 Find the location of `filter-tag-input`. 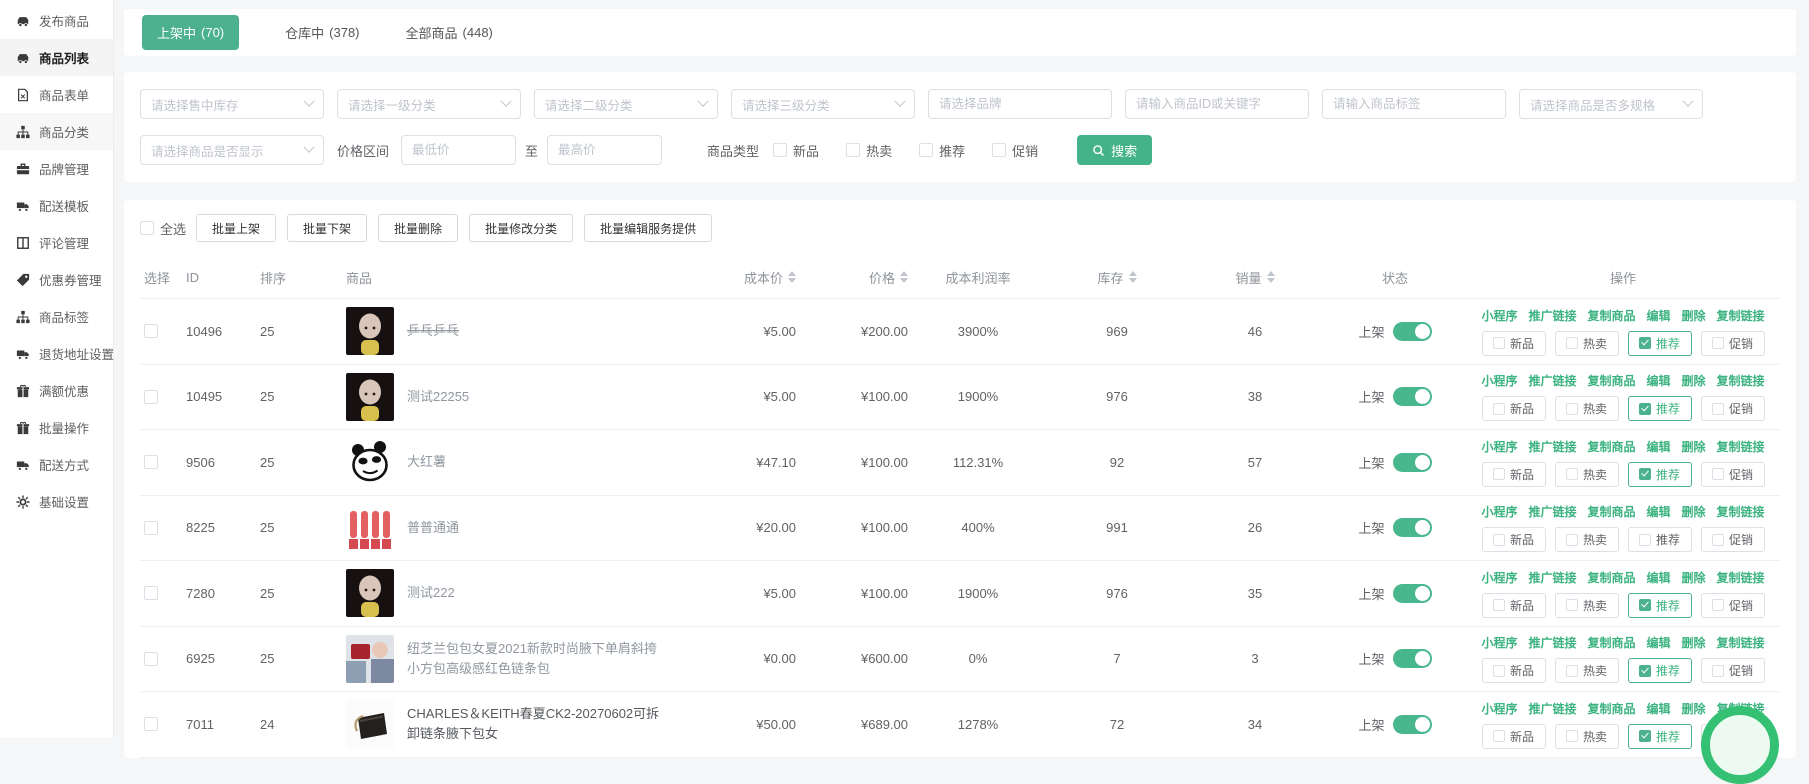

filter-tag-input is located at coordinates (1414, 104).